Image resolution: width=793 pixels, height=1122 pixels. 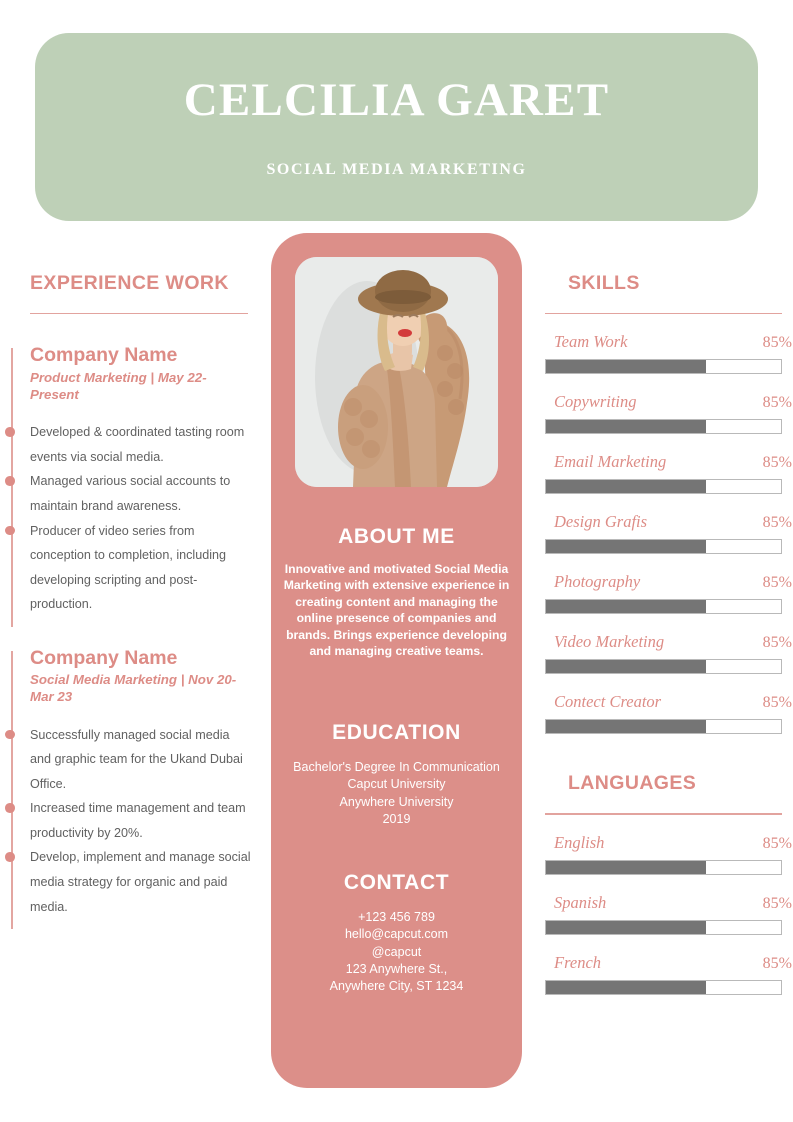 I want to click on avatar, so click(x=396, y=372).